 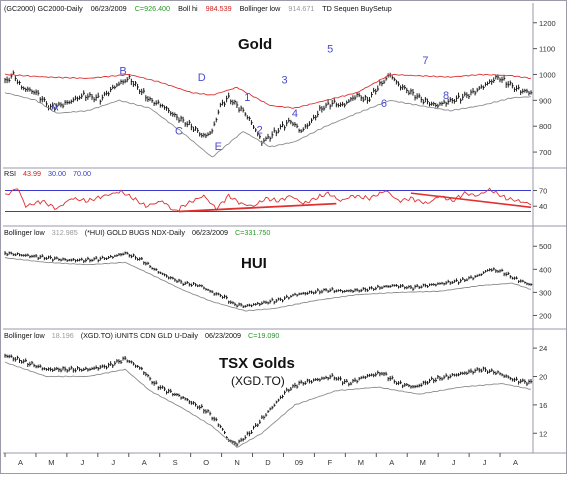 I want to click on wave-label: 1, so click(x=247, y=98).